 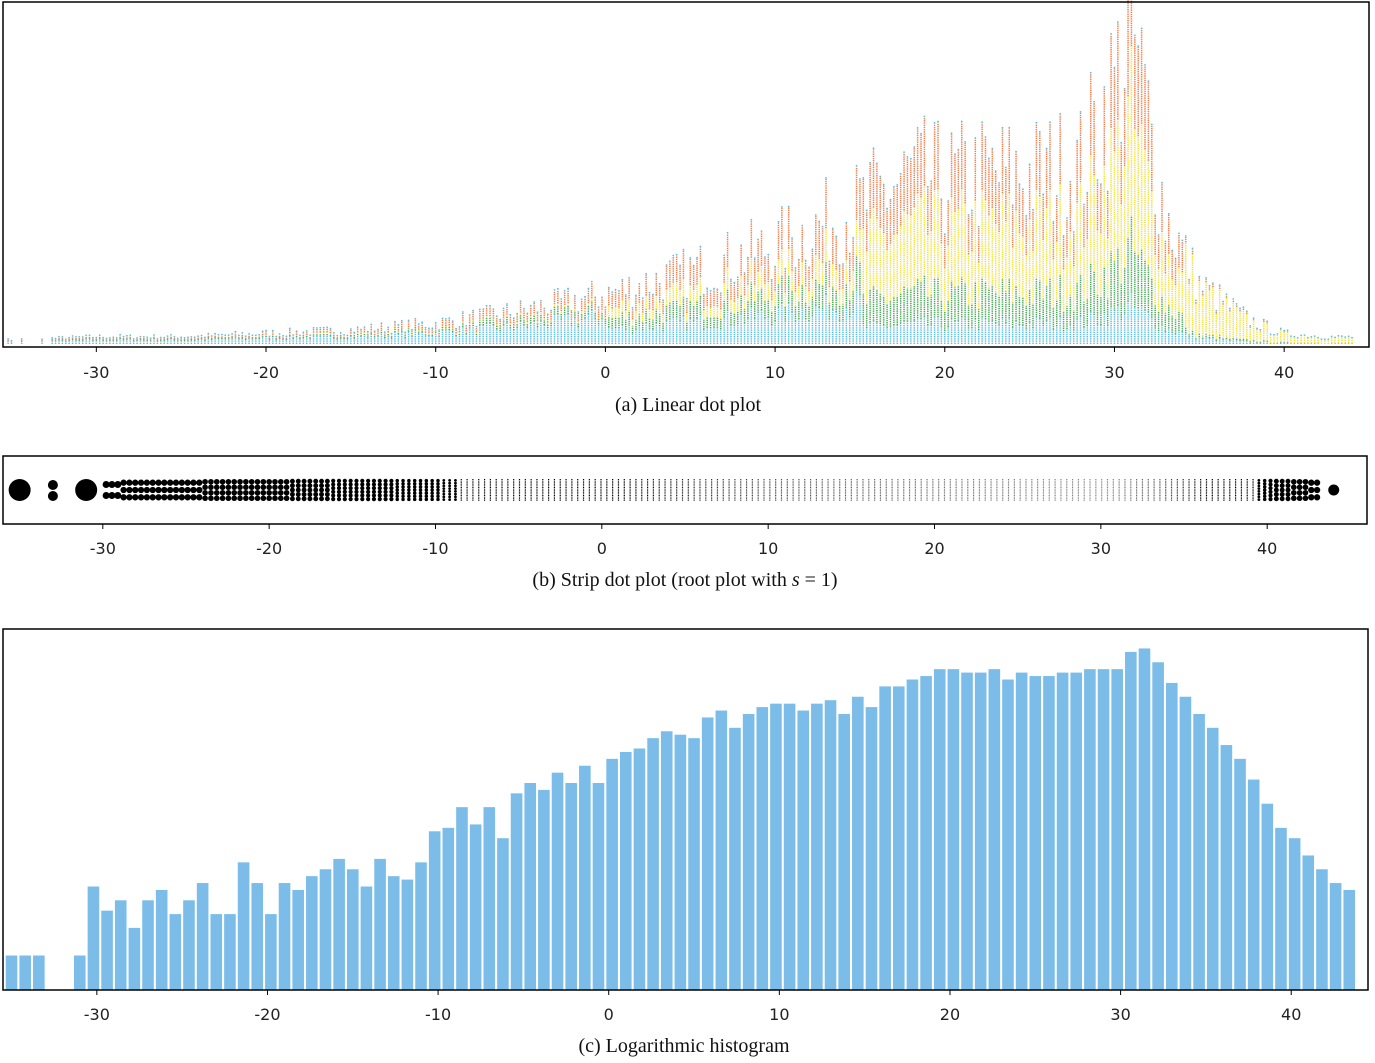 I want to click on panel-a-caption: (a) Linear dot plot, so click(x=688, y=405).